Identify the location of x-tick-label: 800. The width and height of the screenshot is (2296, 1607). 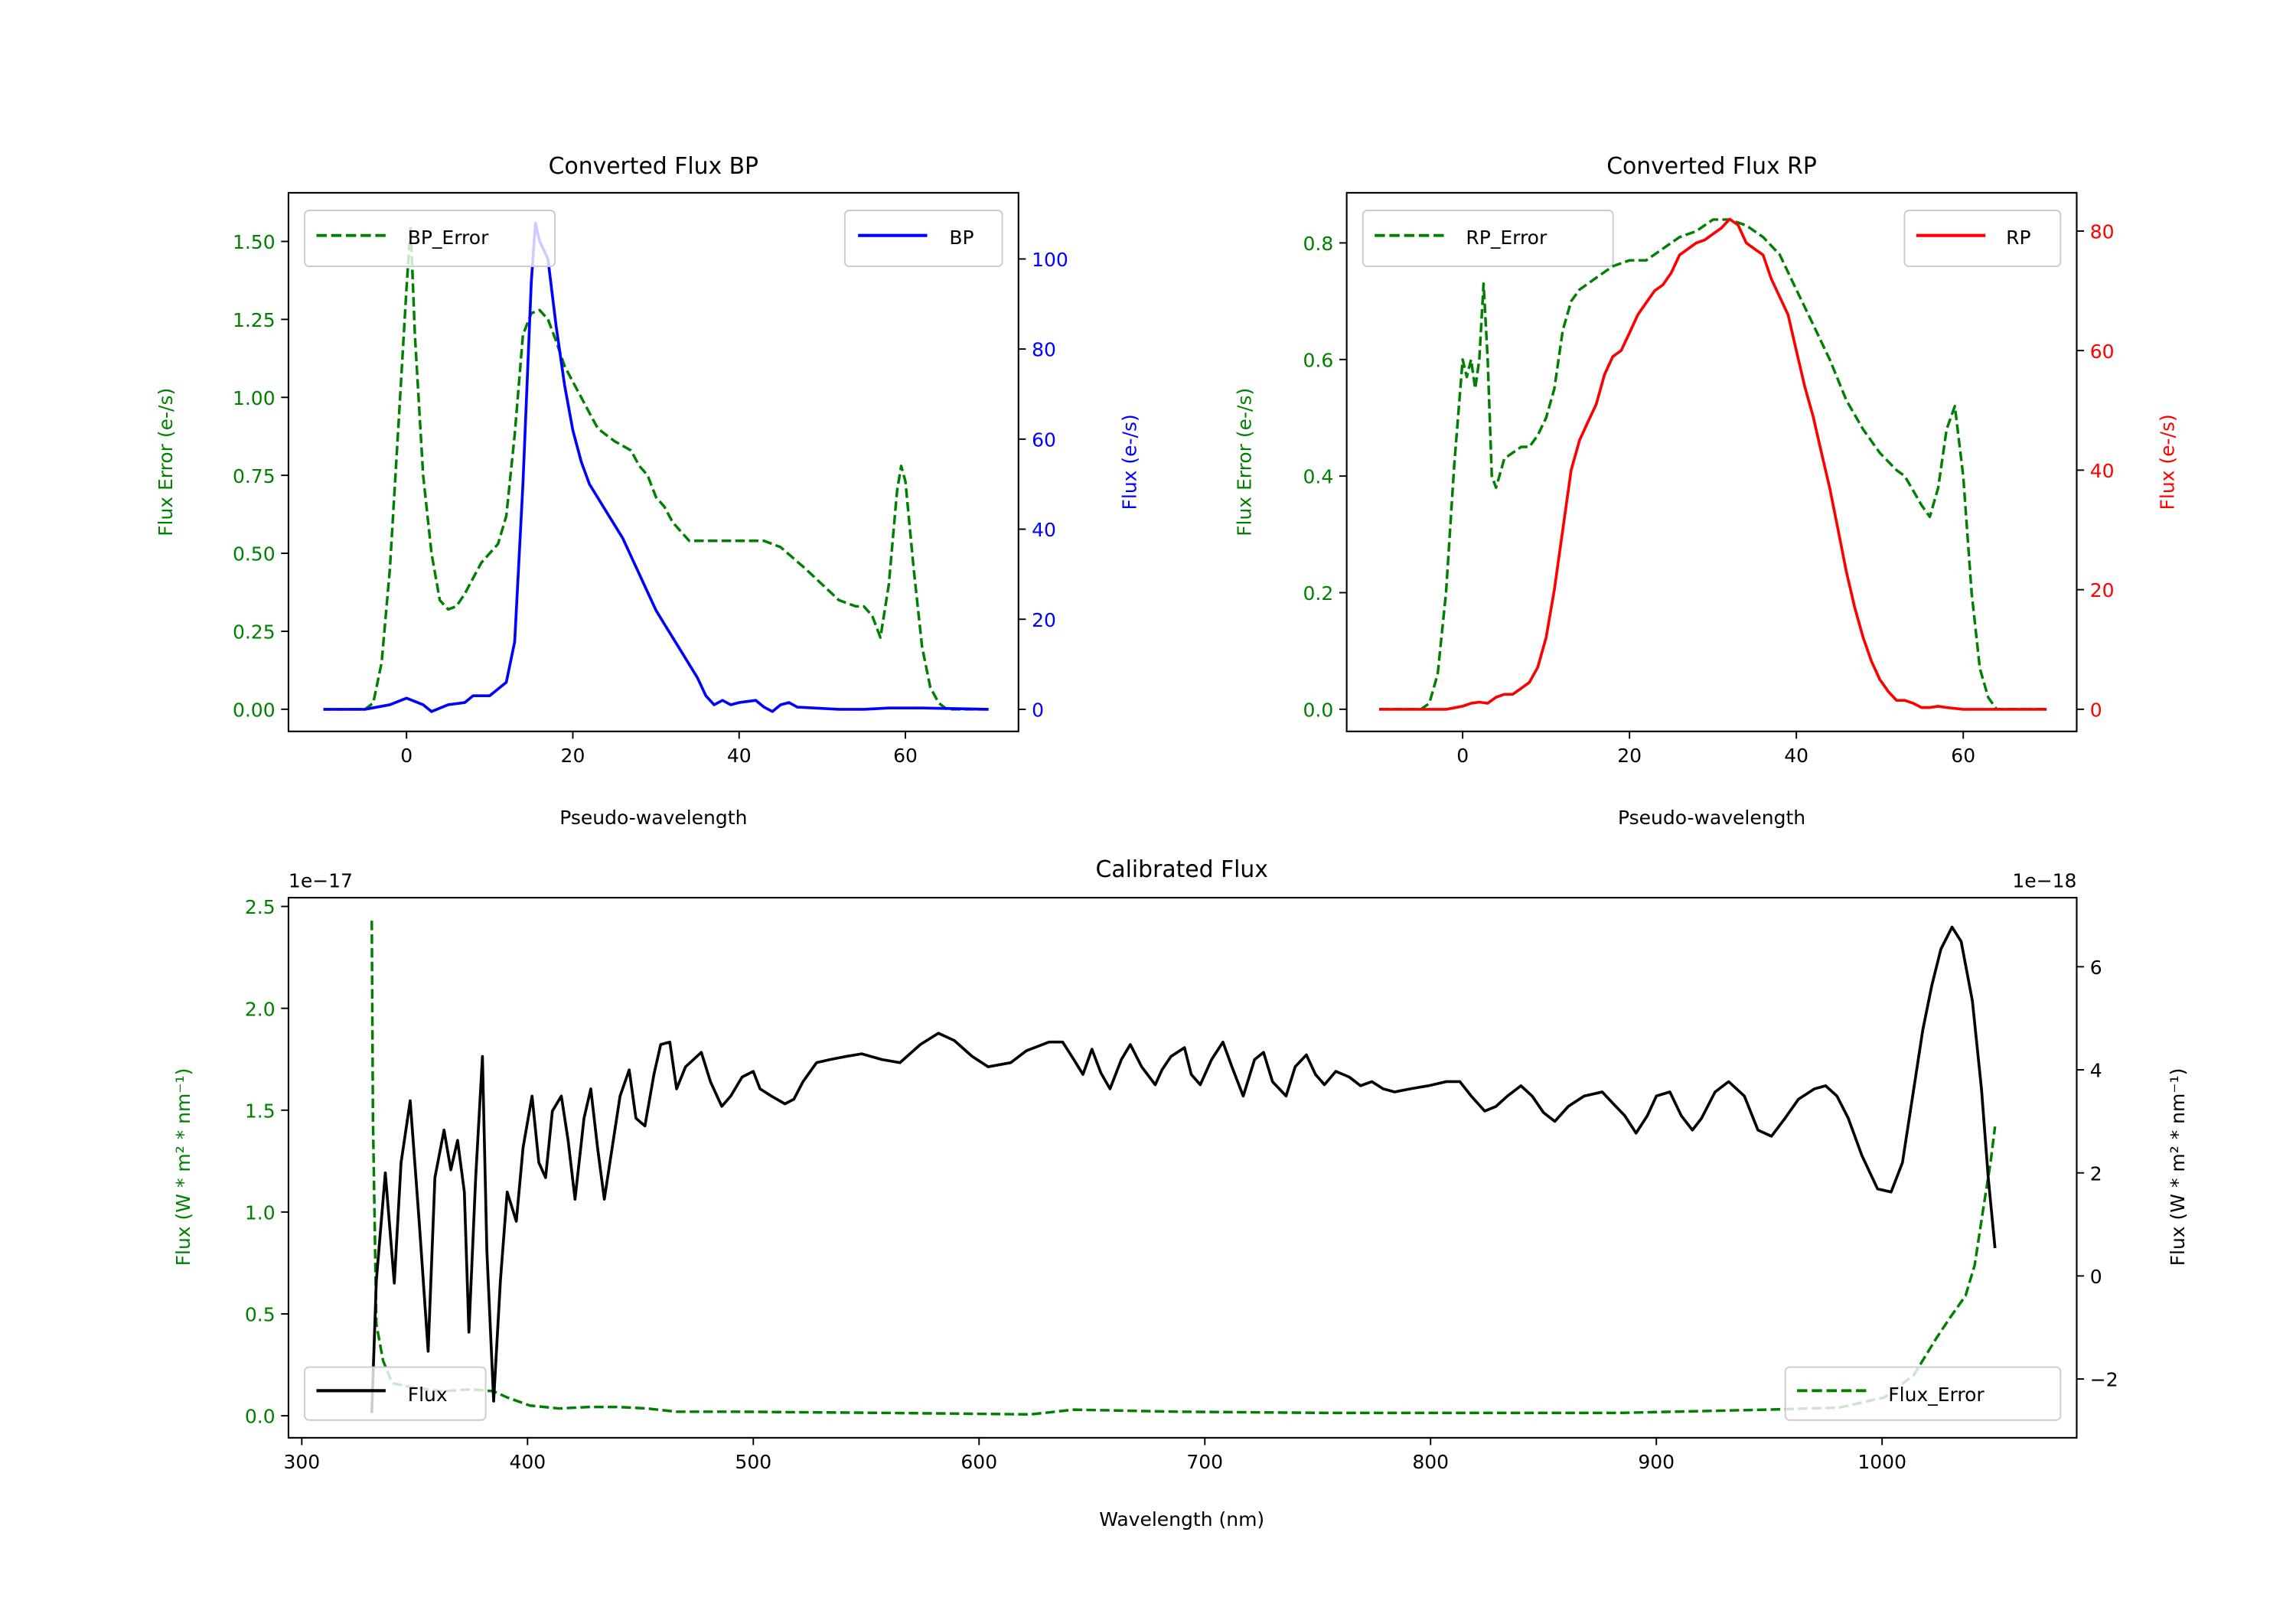
(1430, 1462).